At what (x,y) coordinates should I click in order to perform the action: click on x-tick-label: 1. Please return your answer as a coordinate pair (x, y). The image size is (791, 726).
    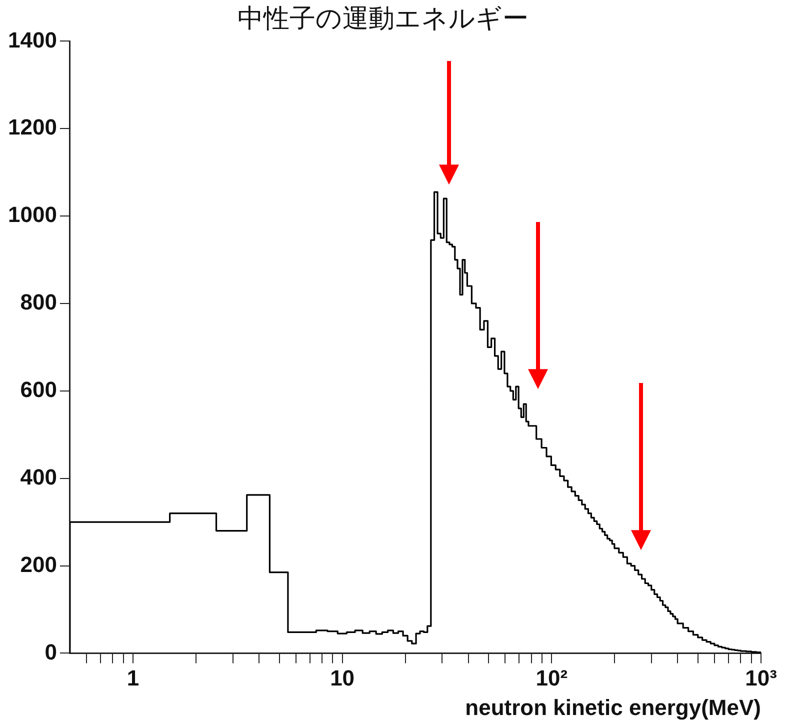
    Looking at the image, I should click on (133, 677).